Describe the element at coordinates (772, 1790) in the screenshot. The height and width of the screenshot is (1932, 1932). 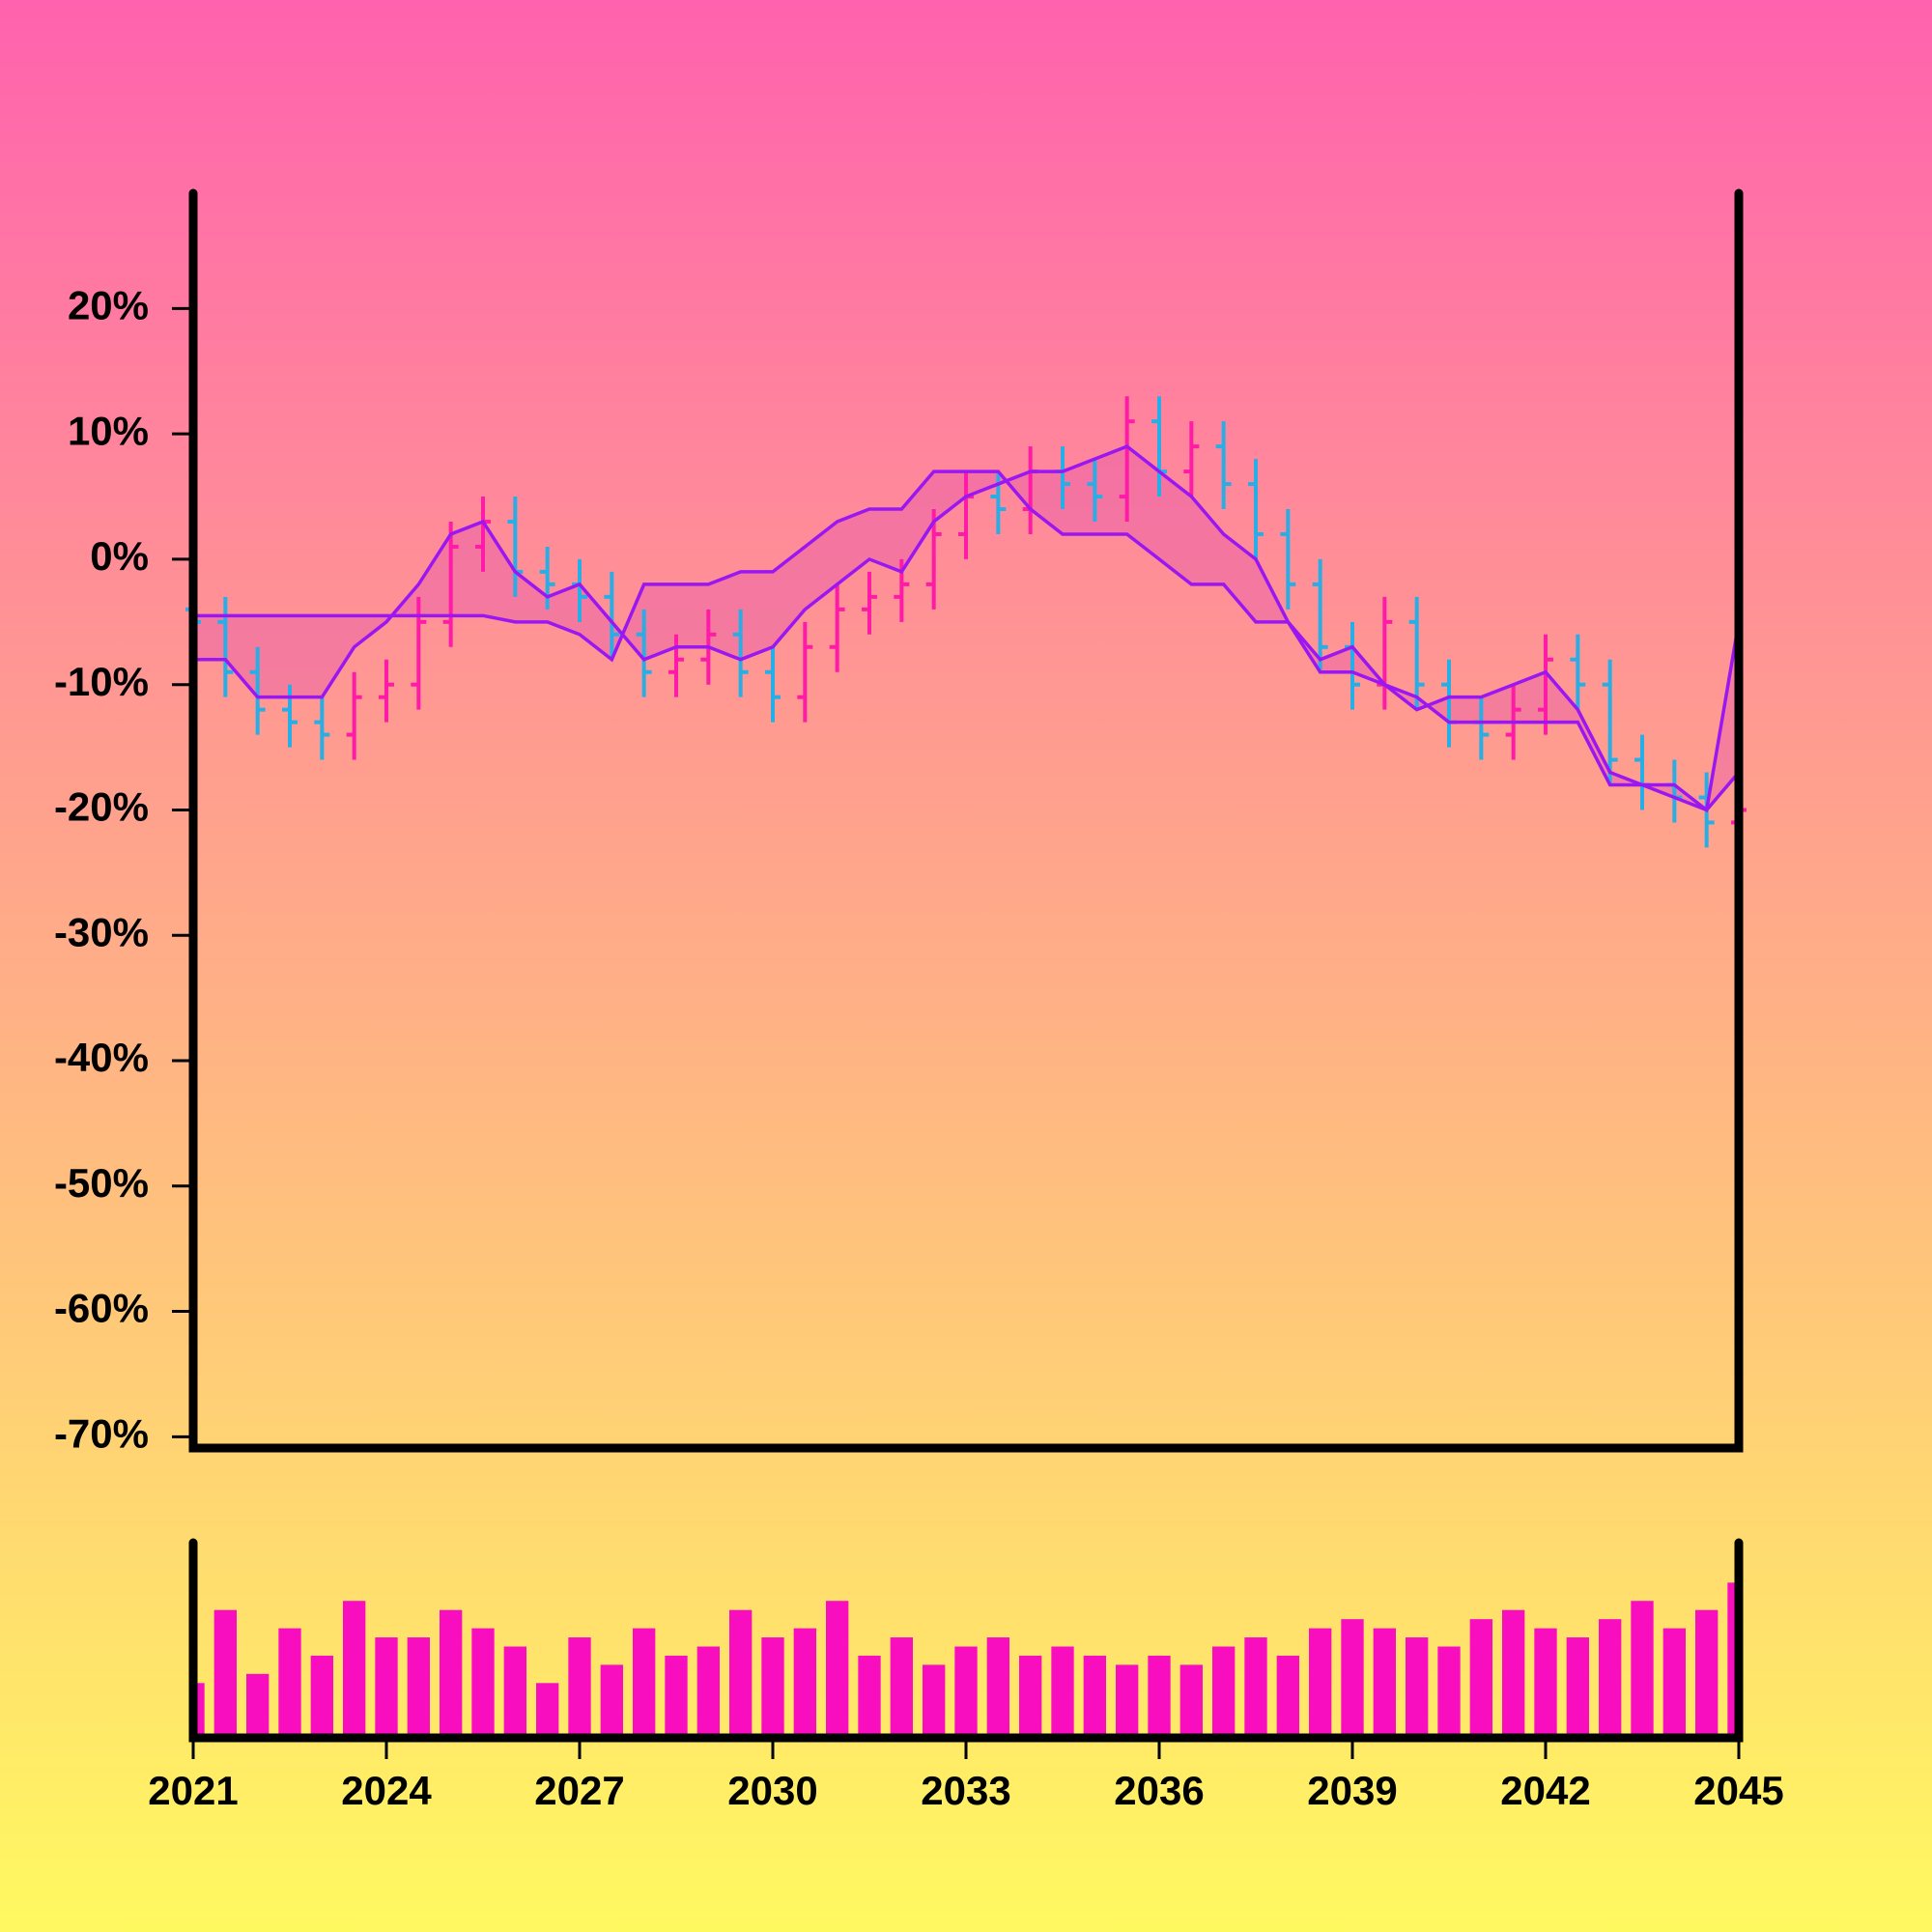
I see `x-tick-label: 2030` at that location.